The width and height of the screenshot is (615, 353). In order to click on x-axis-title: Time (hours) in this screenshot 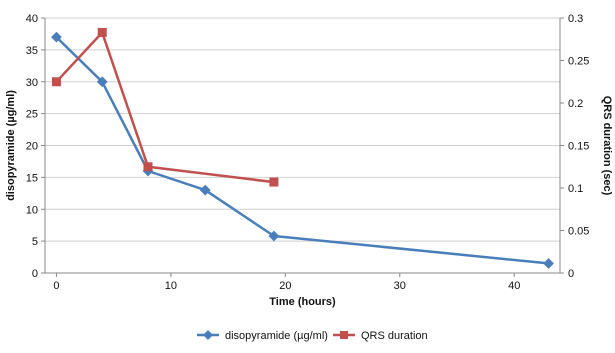, I will do `click(302, 302)`.